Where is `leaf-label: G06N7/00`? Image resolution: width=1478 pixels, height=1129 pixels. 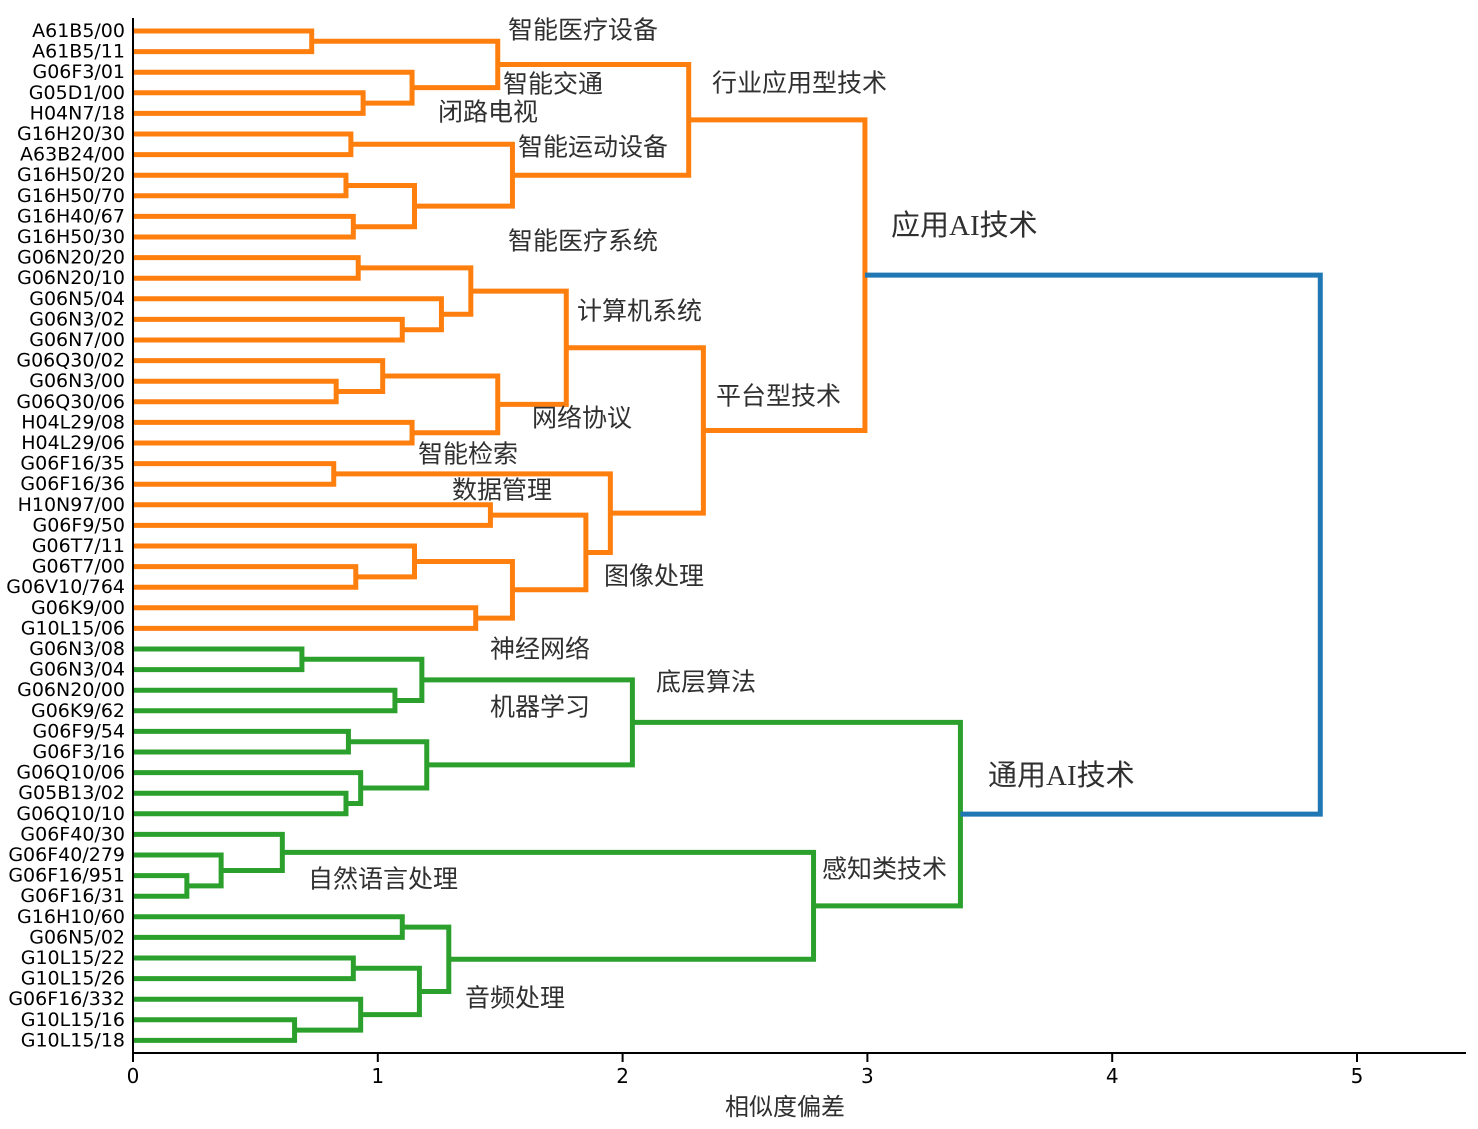 leaf-label: G06N7/00 is located at coordinates (77, 340).